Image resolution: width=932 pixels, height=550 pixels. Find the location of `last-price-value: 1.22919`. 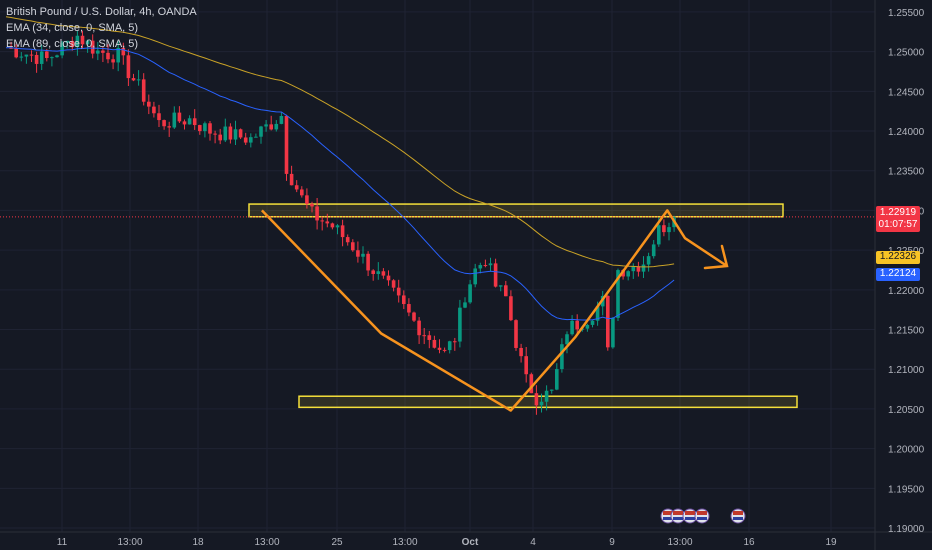

last-price-value: 1.22919 is located at coordinates (898, 212).